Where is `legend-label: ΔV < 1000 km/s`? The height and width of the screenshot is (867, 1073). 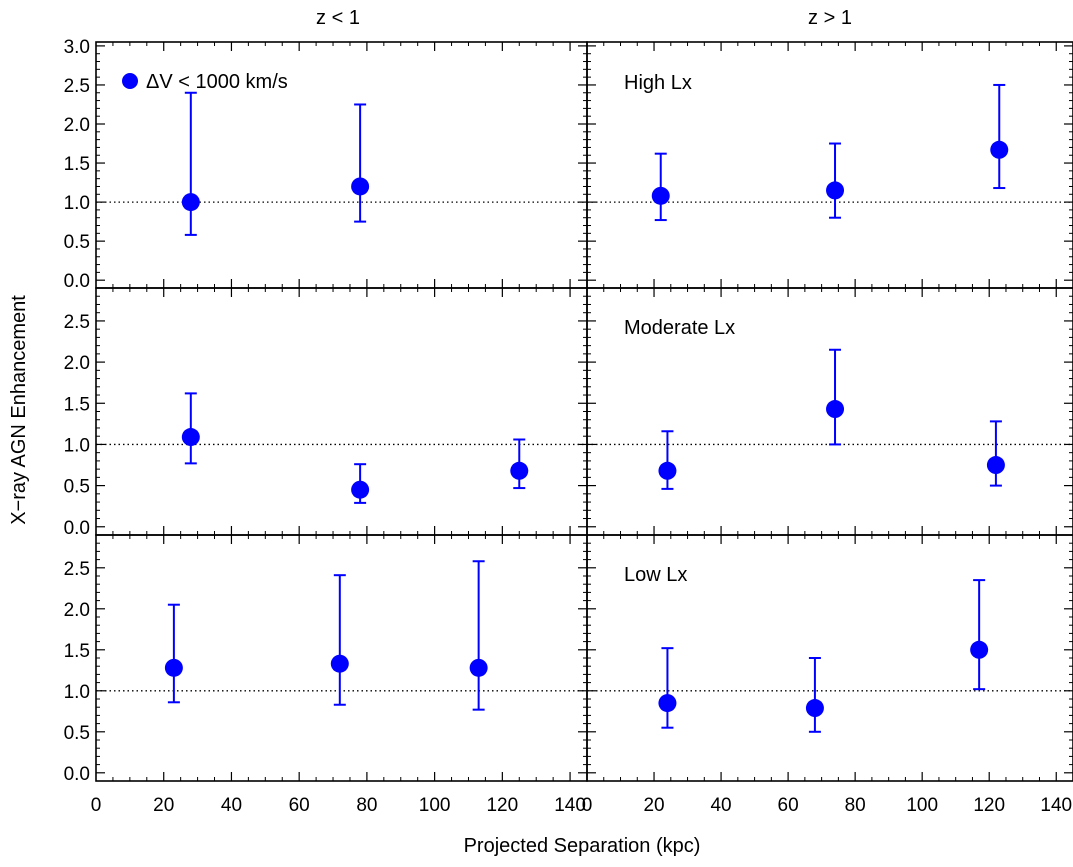 legend-label: ΔV < 1000 km/s is located at coordinates (217, 82).